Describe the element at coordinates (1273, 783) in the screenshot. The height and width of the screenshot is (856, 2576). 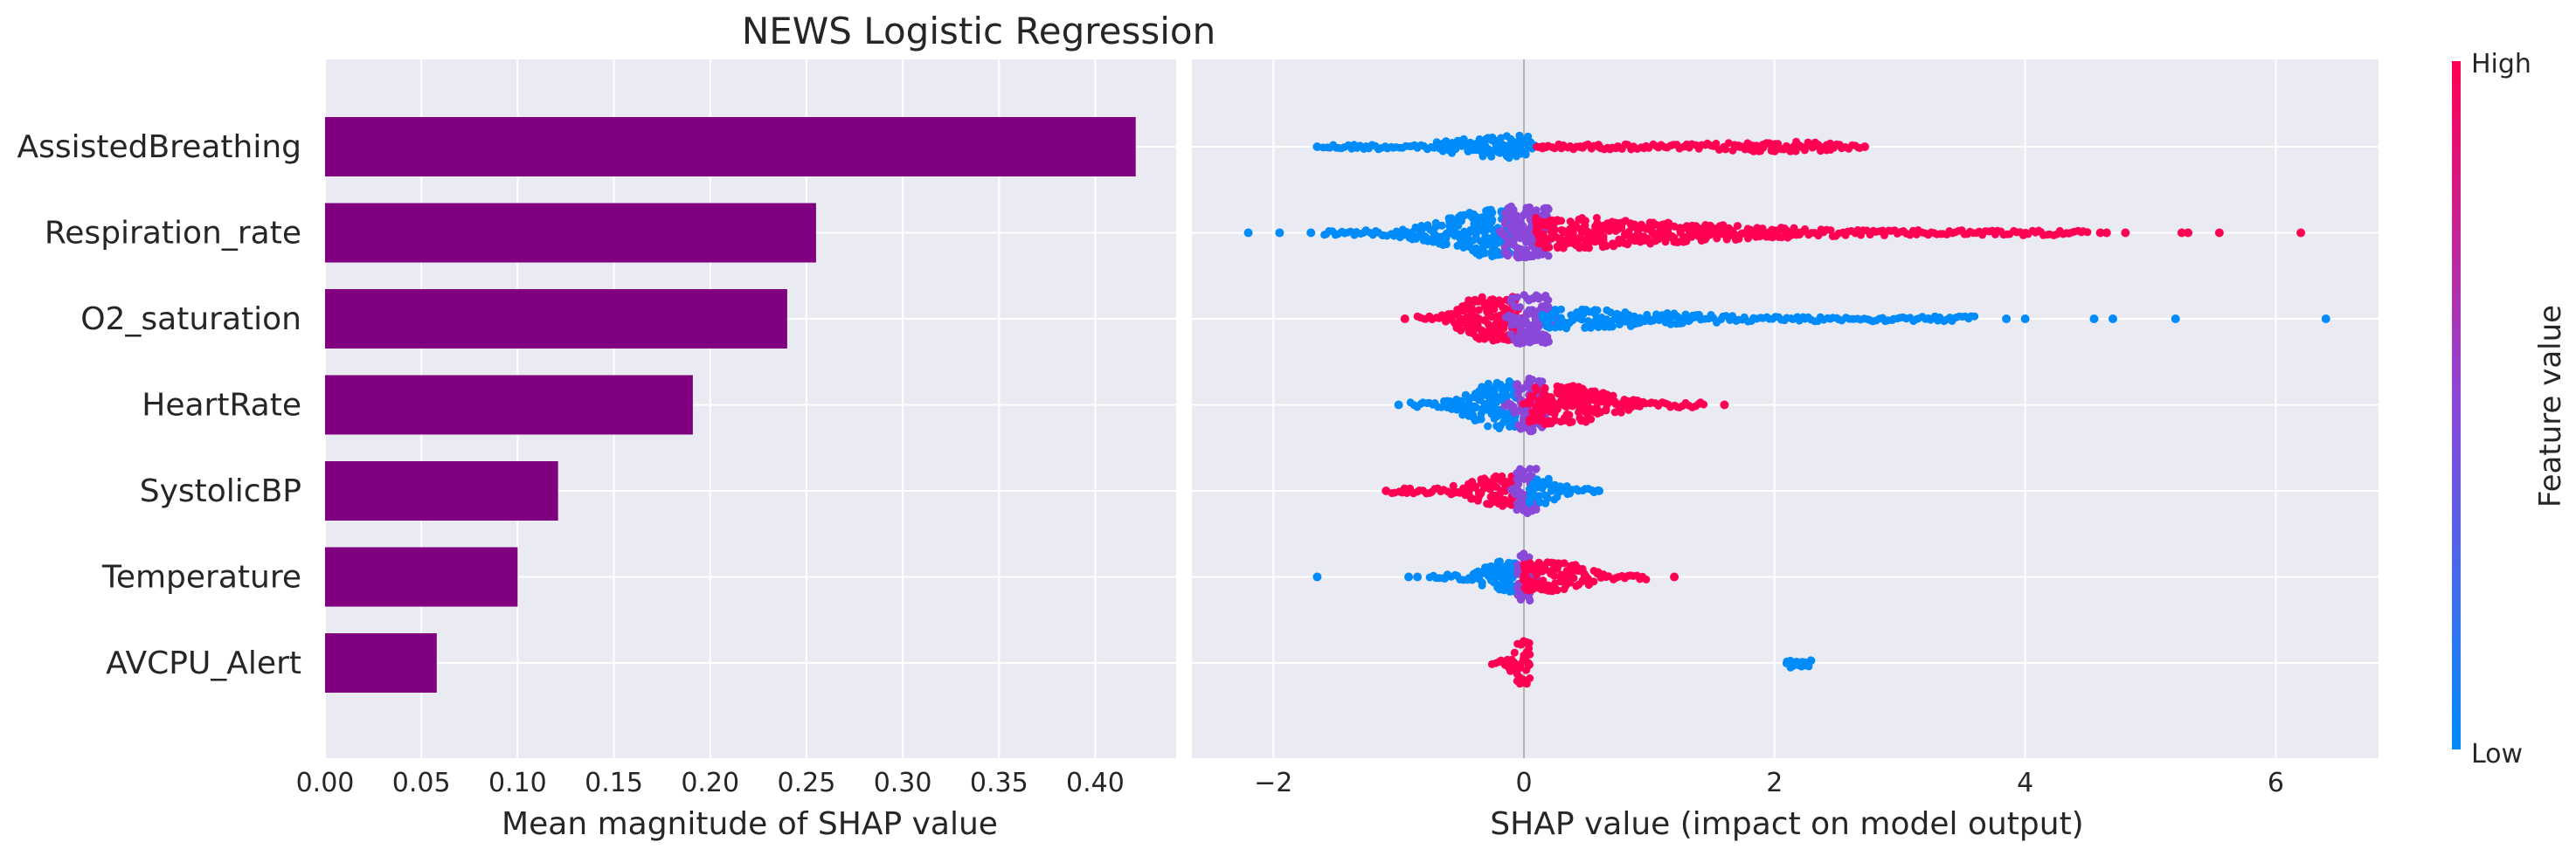
I see `beeswarm-x-tick-label: −2` at that location.